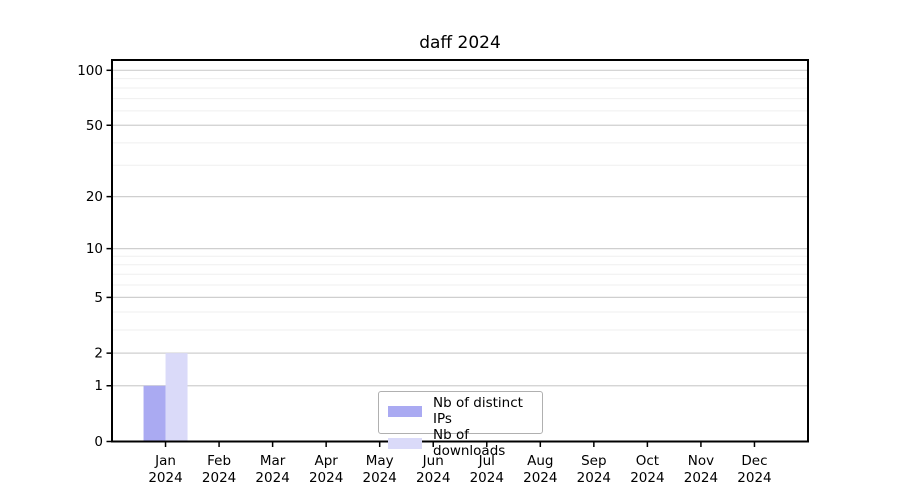 This screenshot has width=900, height=500. Describe the element at coordinates (460, 43) in the screenshot. I see `chart-title: daff 2024` at that location.